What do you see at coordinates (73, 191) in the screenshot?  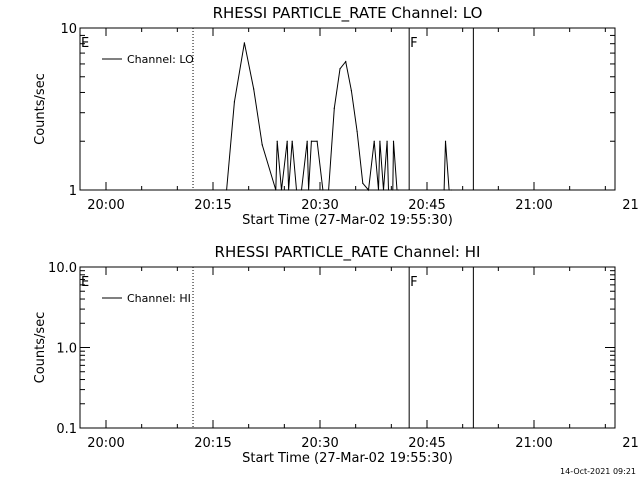 I see `y-tick-label: 1` at bounding box center [73, 191].